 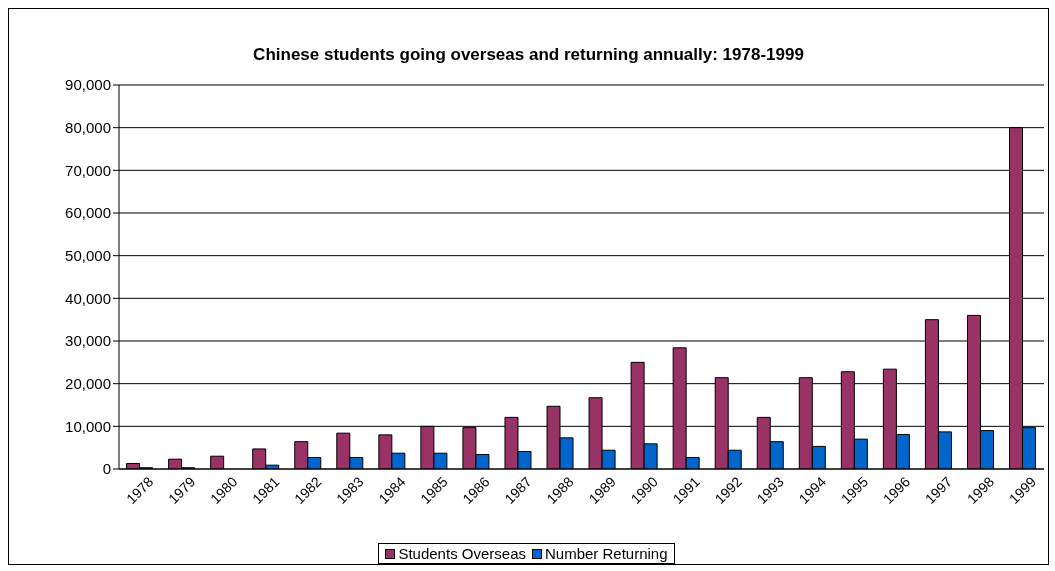 What do you see at coordinates (528, 55) in the screenshot?
I see `chart-title: Chinese students going overseas and returning annually: 1978-1999` at bounding box center [528, 55].